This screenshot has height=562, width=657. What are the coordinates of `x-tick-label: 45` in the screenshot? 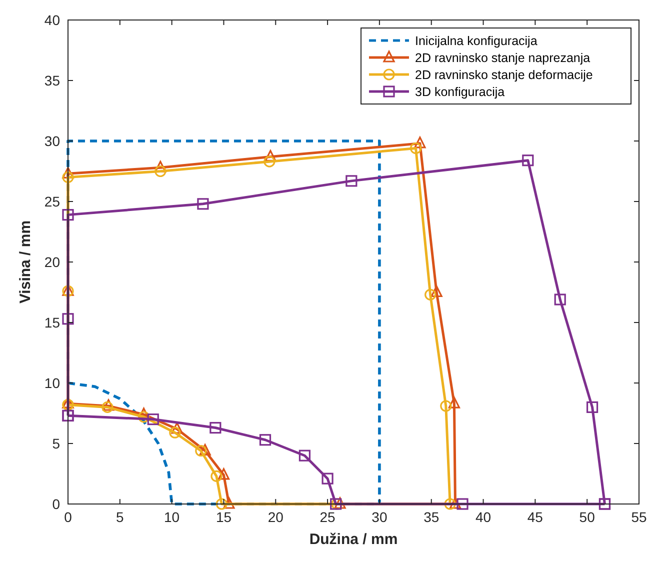 It's located at (535, 517).